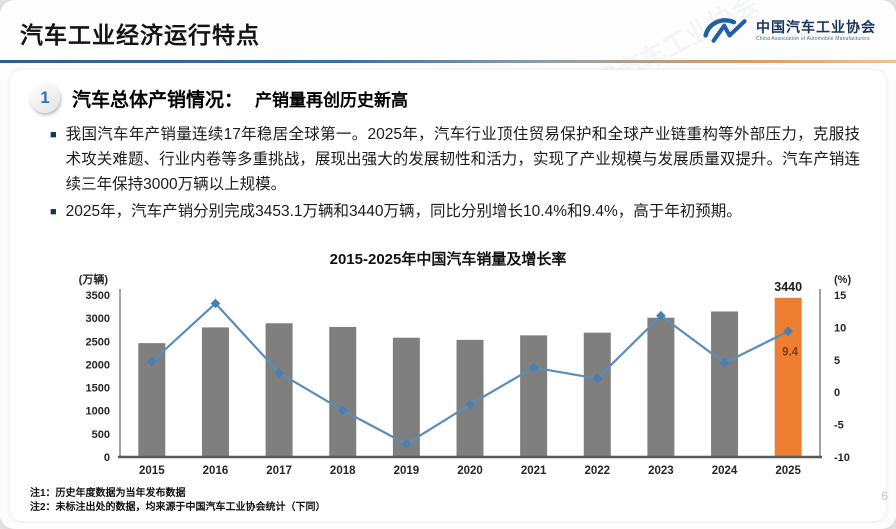 Image resolution: width=896 pixels, height=529 pixels. Describe the element at coordinates (448, 61) in the screenshot. I see `header-divider` at that location.